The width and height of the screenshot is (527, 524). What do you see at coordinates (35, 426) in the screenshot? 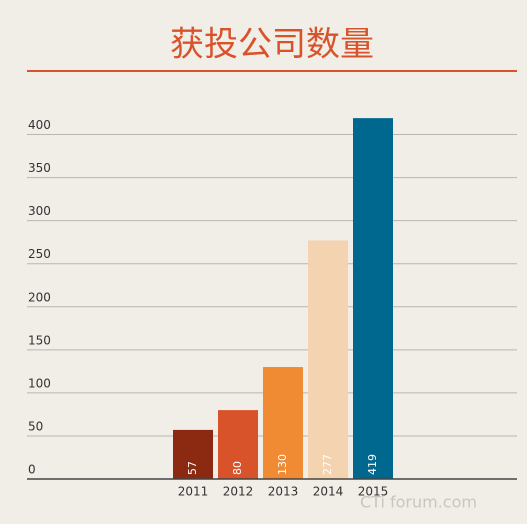
I see `y-tick-label: 50` at bounding box center [35, 426].